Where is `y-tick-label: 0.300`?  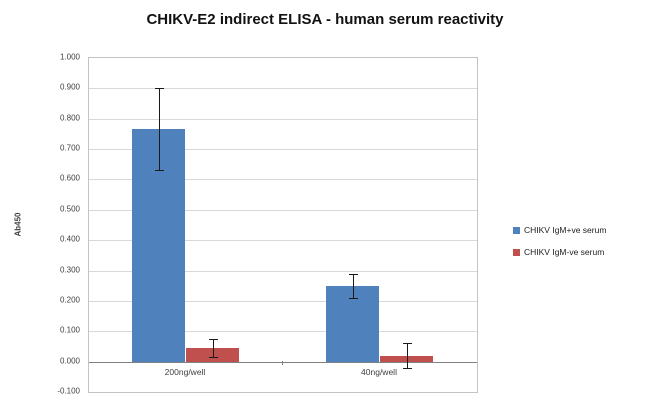
y-tick-label: 0.300 is located at coordinates (69, 270).